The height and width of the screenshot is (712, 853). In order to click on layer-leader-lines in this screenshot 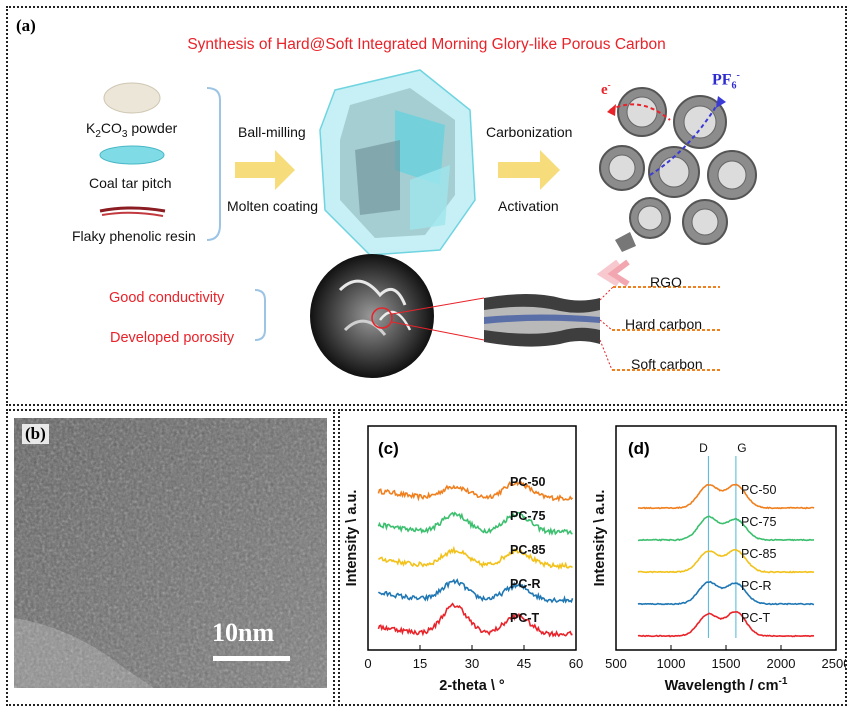, I will do `click(659, 328)`.